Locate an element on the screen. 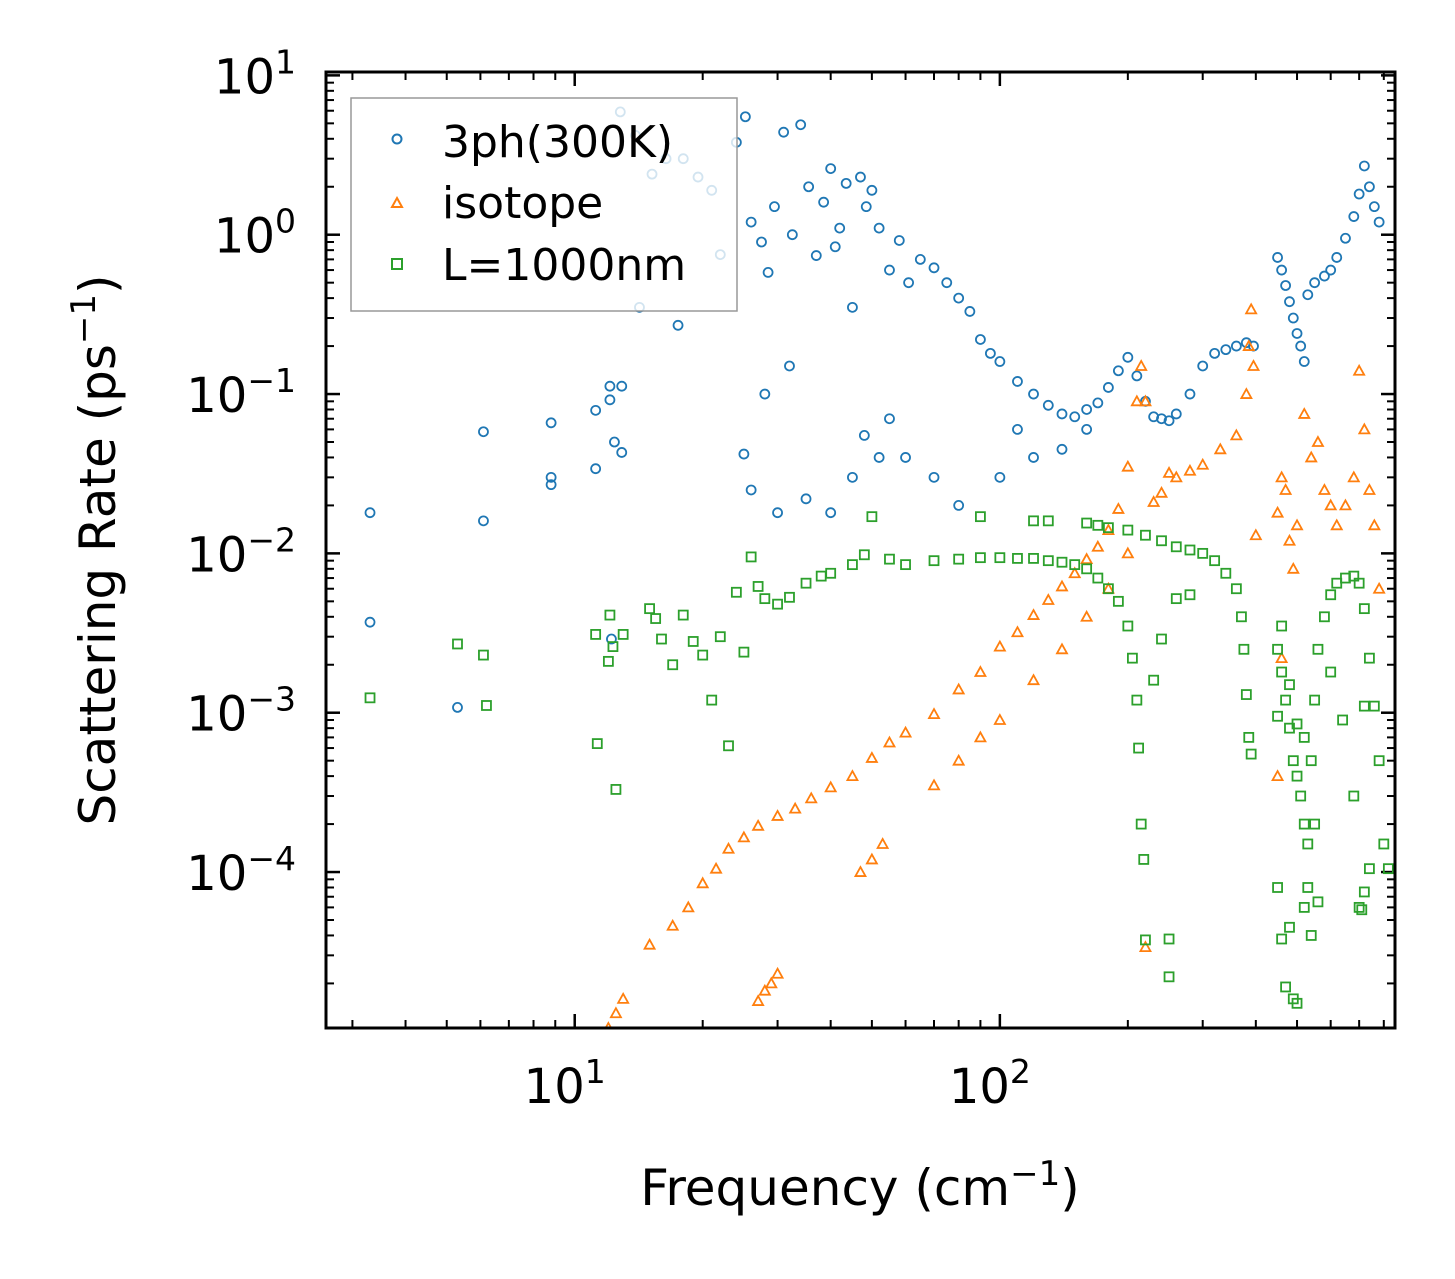 This screenshot has width=1455, height=1279. legend: 3ph(300K) isotope L=1000nm is located at coordinates (544, 204).